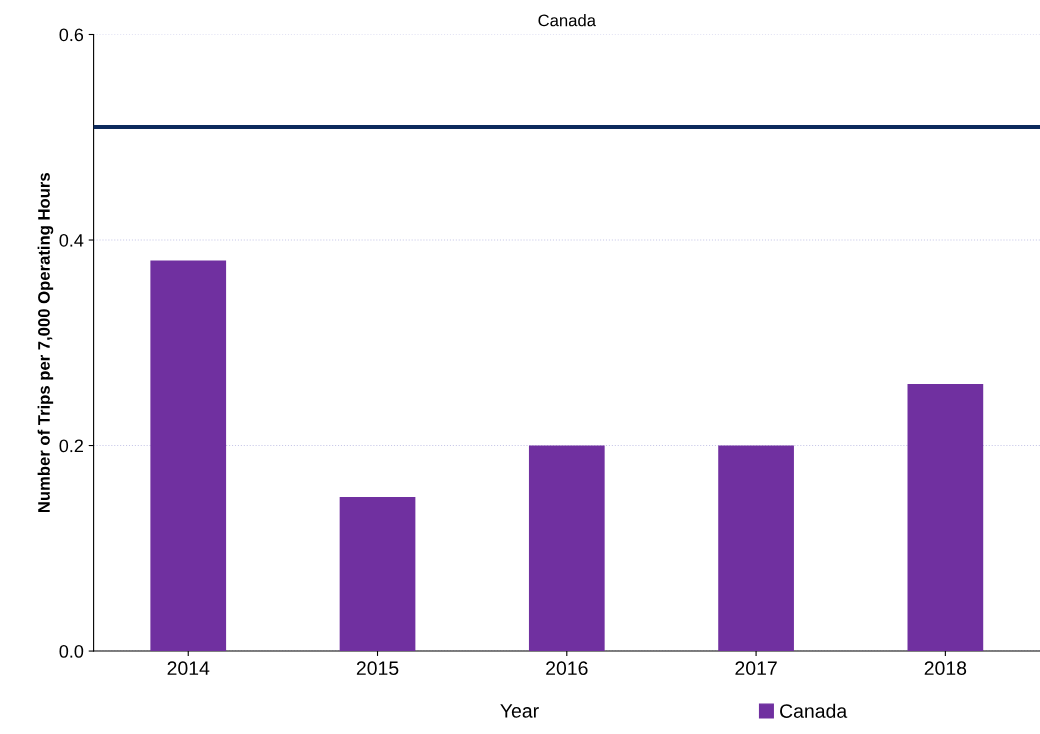 This screenshot has height=734, width=1040. I want to click on x-tick-label: 2014, so click(188, 668).